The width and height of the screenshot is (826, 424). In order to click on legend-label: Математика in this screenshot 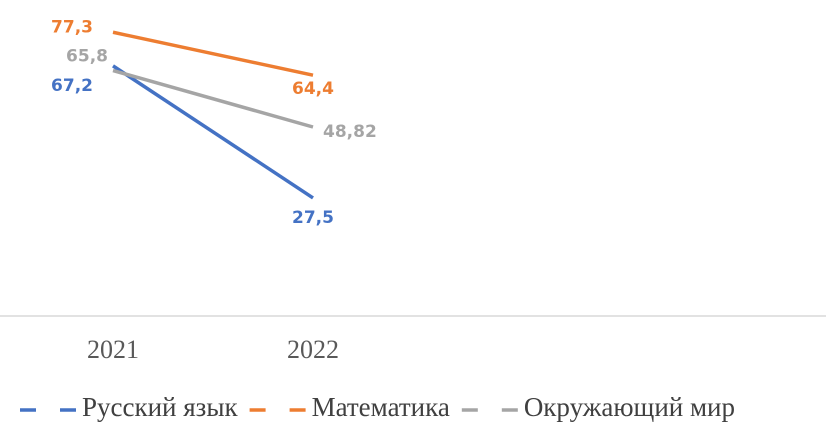, I will do `click(381, 407)`.